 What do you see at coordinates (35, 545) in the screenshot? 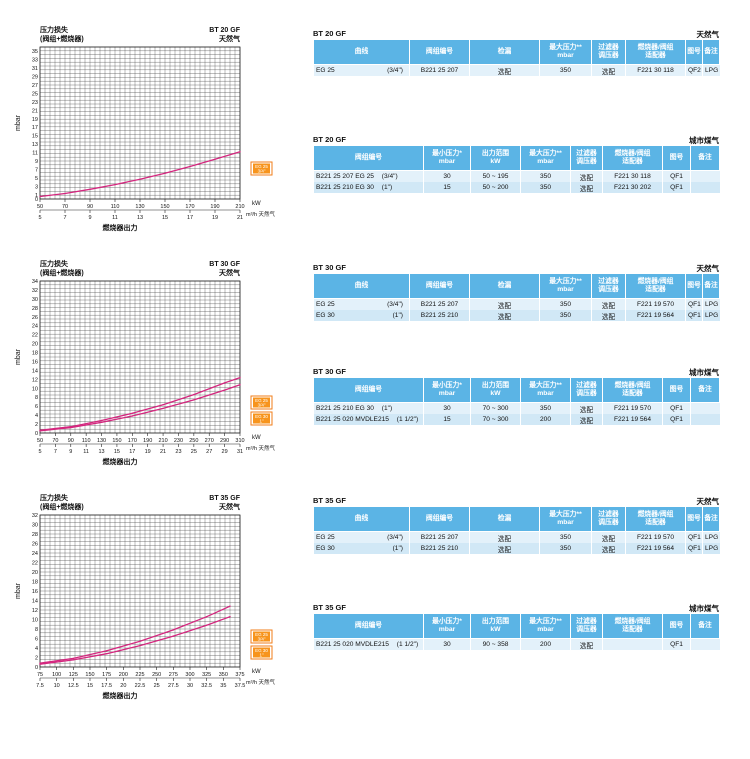
I see `y-tick-label: 26` at bounding box center [35, 545].